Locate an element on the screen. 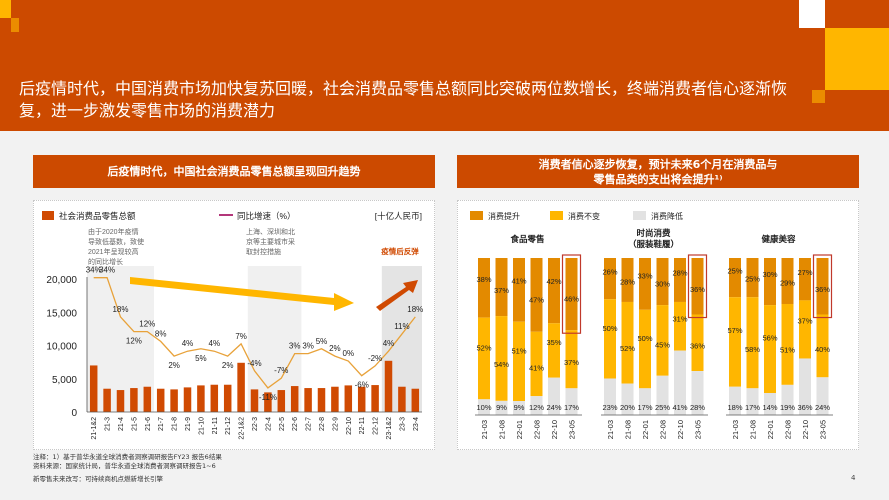  segment-label: 12% is located at coordinates (536, 407).